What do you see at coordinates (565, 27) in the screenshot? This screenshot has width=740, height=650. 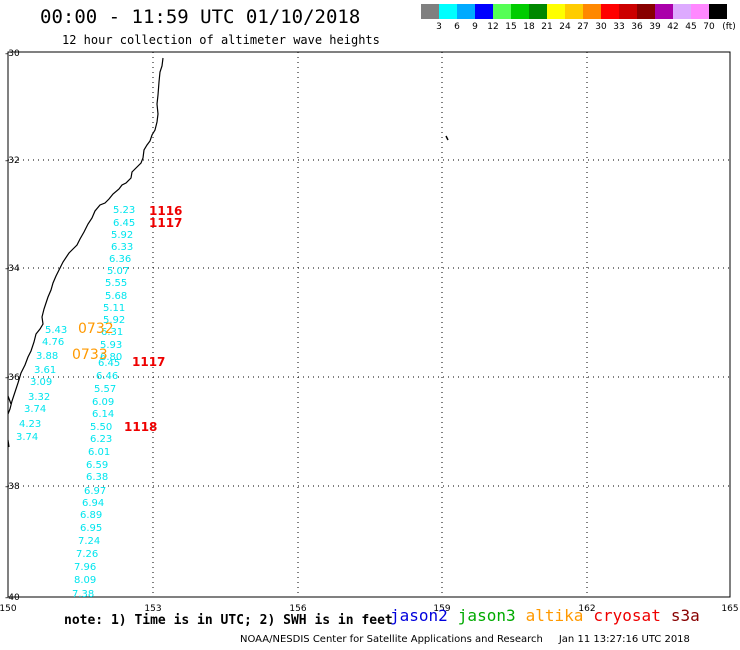 I see `color-scale-tick-label: 24` at bounding box center [565, 27].